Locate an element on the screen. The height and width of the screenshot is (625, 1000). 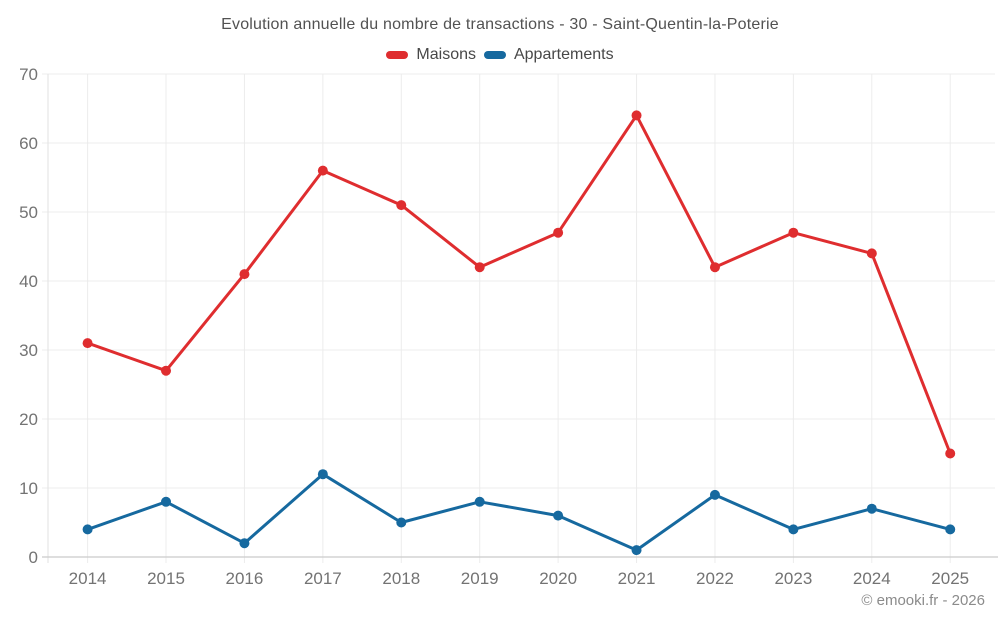
svg-text: 2019 is located at coordinates (480, 578).